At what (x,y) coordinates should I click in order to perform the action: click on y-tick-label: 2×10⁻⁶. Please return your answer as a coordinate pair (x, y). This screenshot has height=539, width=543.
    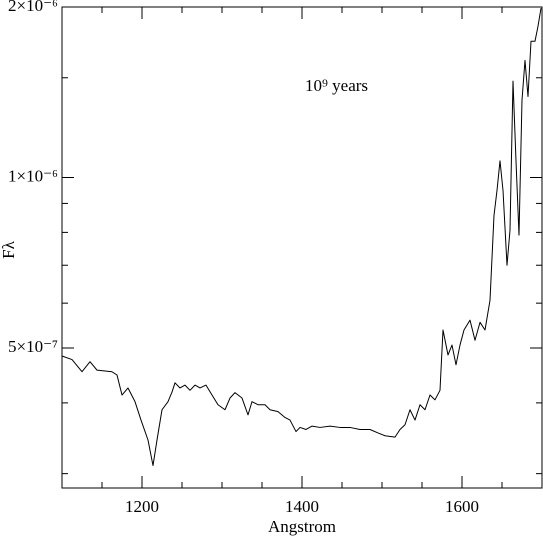
    Looking at the image, I should click on (33, 7).